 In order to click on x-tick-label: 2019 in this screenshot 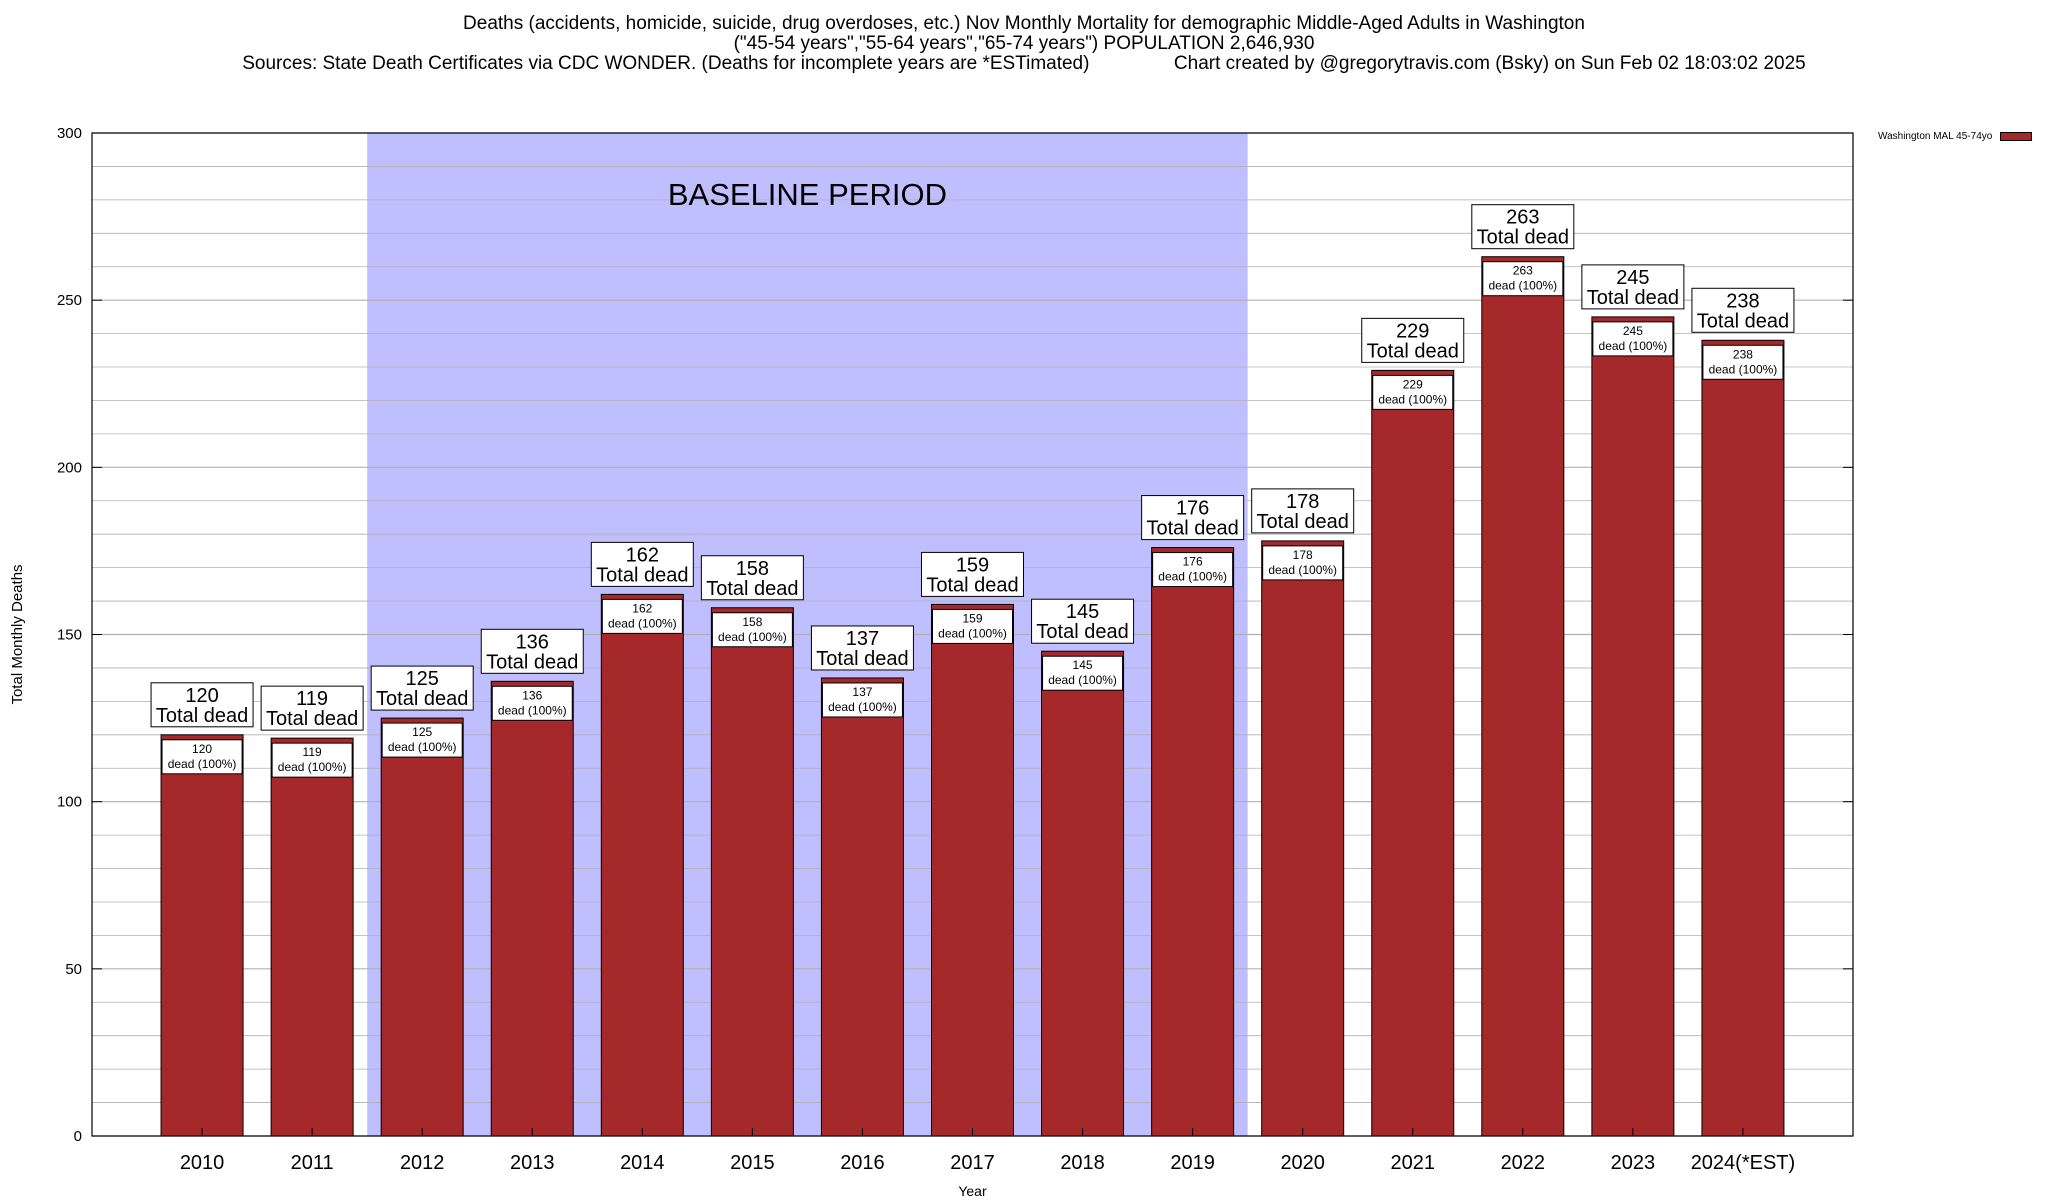, I will do `click(1192, 1163)`.